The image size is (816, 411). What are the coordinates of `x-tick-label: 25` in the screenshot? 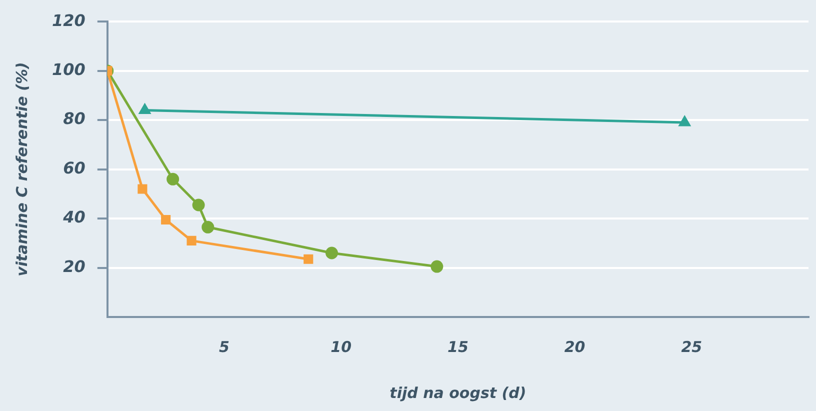 It's located at (691, 347).